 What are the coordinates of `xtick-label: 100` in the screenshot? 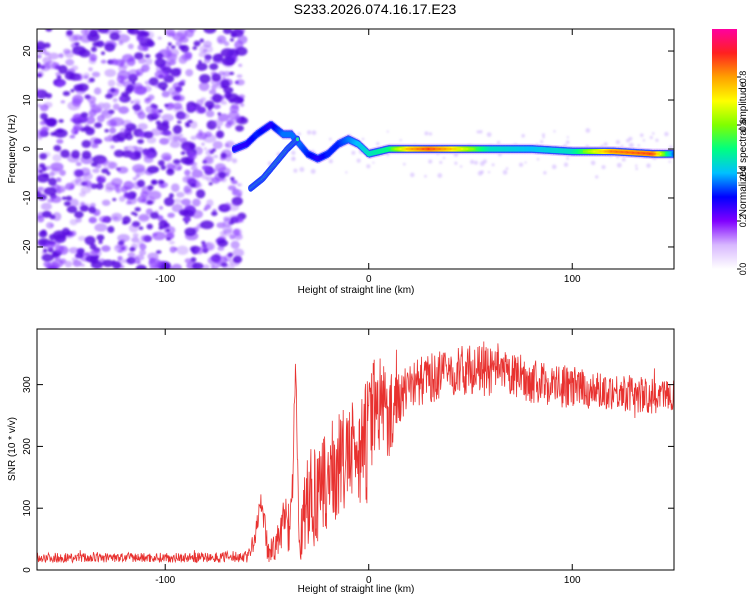 It's located at (572, 580).